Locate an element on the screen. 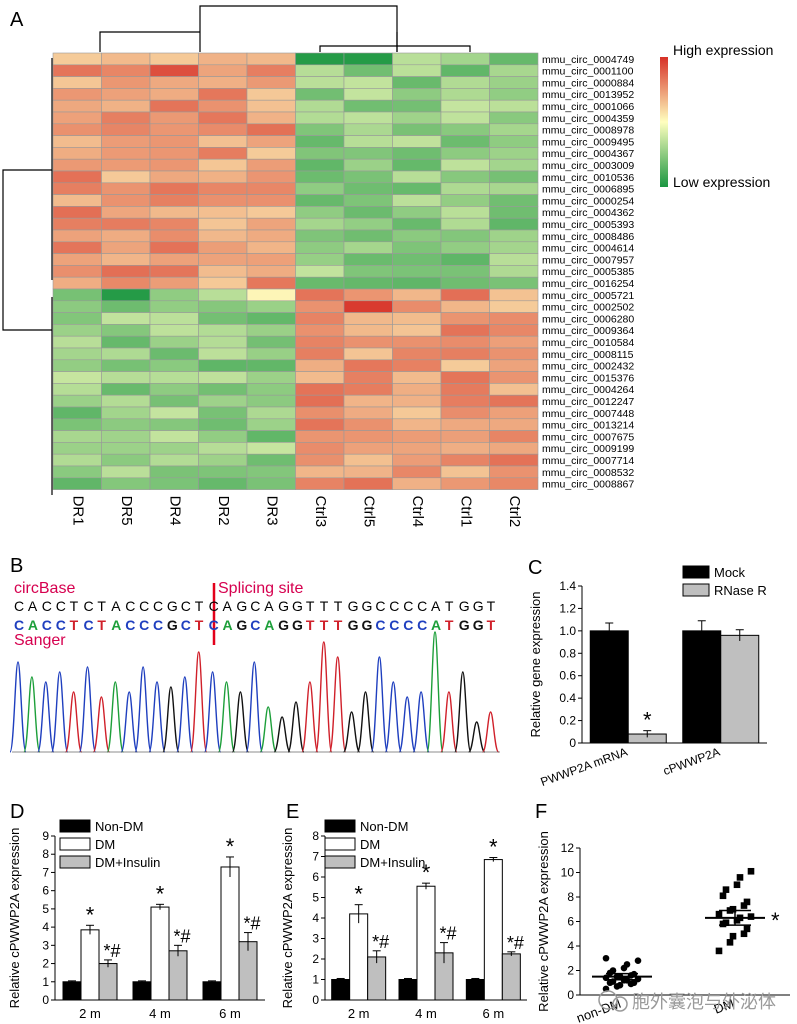  row-label: mmu_circ_0007448 is located at coordinates (588, 414).